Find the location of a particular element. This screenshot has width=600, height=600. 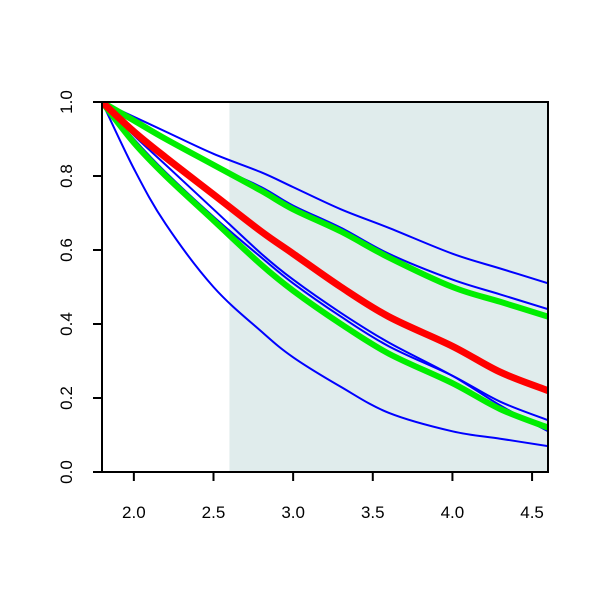

y-axis: 0.0 0.2 0.4 0.6 0.8 1.0 is located at coordinates (80, 287).